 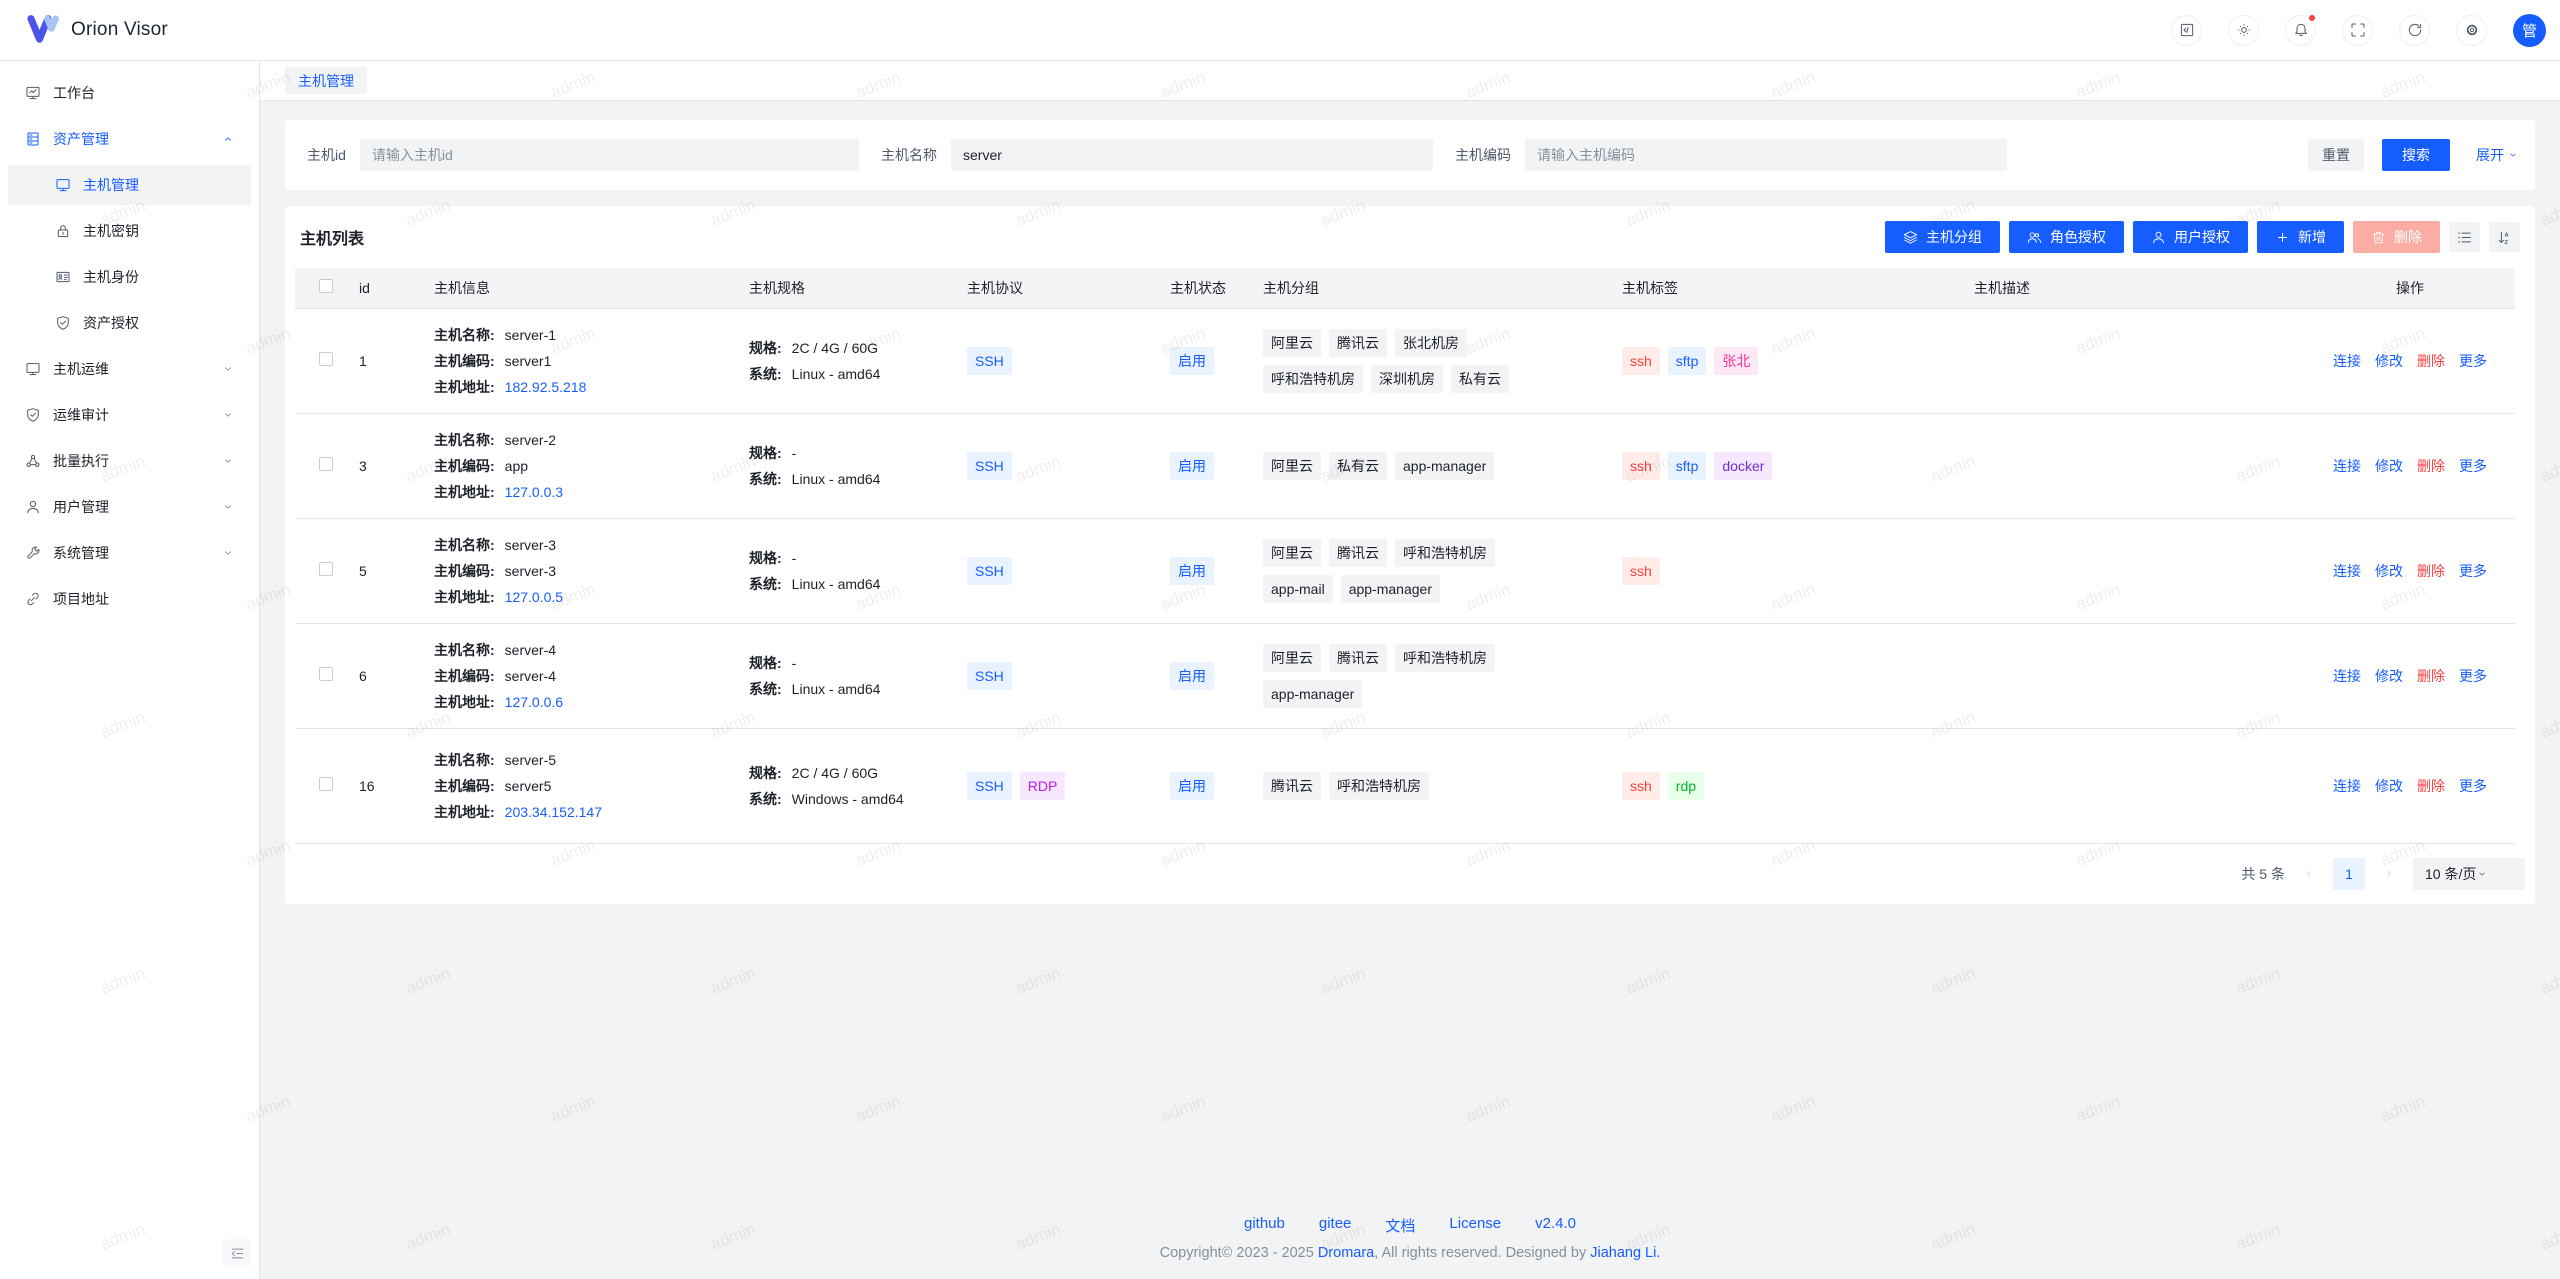 What do you see at coordinates (326, 80) in the screenshot?
I see `tab-host-manage: 主机管理` at bounding box center [326, 80].